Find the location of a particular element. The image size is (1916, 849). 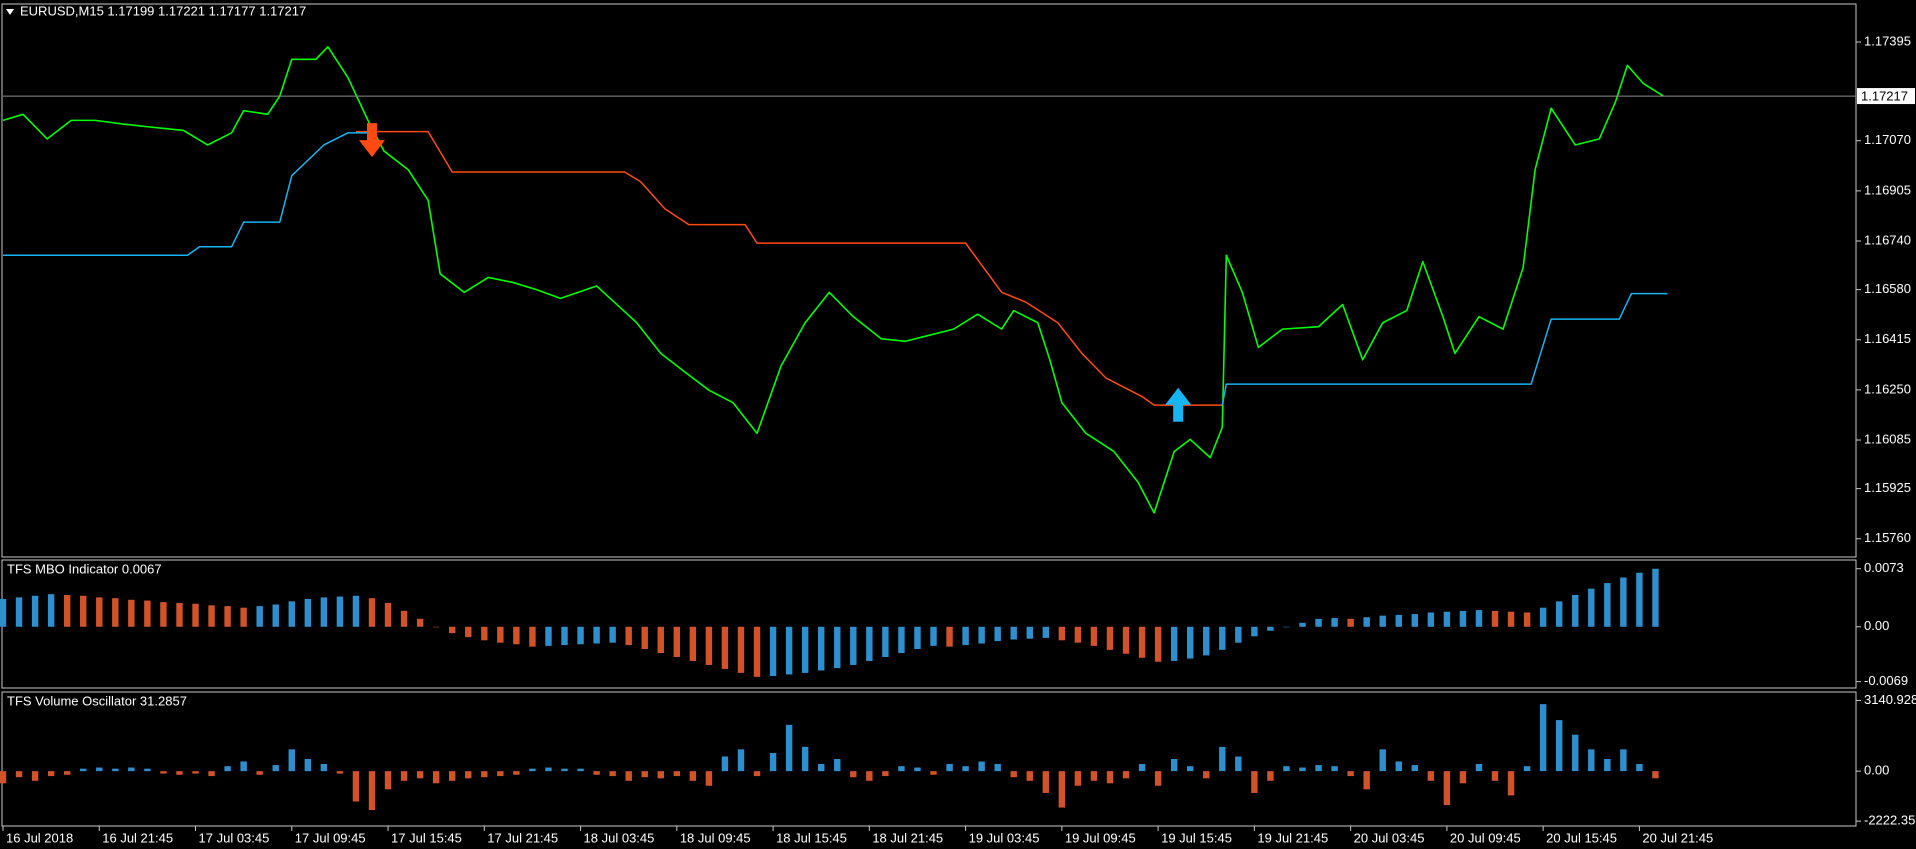

y-tick-label: 1.16580 is located at coordinates (1887, 288).